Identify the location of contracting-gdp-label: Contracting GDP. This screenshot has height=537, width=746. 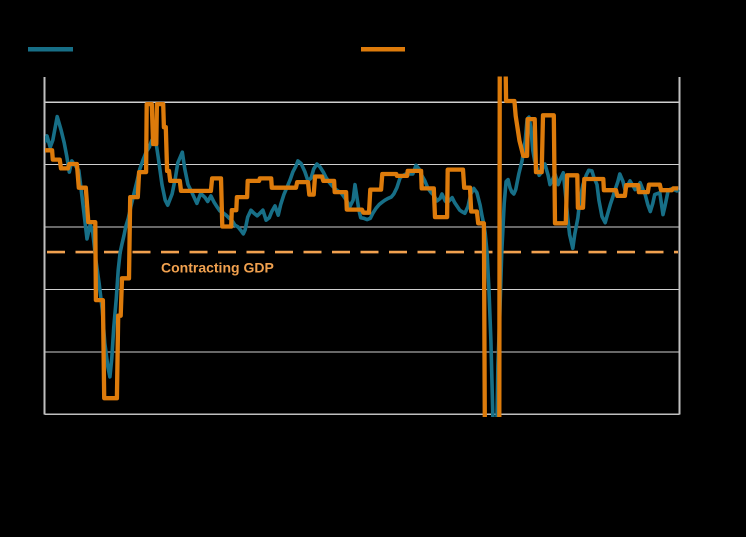
(217, 268).